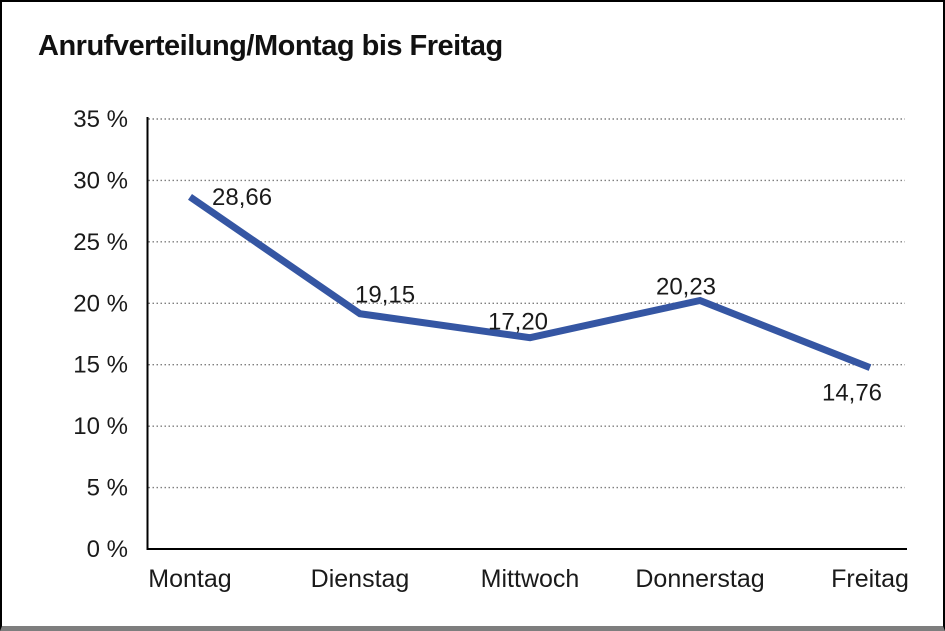 This screenshot has height=631, width=945. Describe the element at coordinates (100, 426) in the screenshot. I see `y-axis-tick-label: 10 %` at that location.